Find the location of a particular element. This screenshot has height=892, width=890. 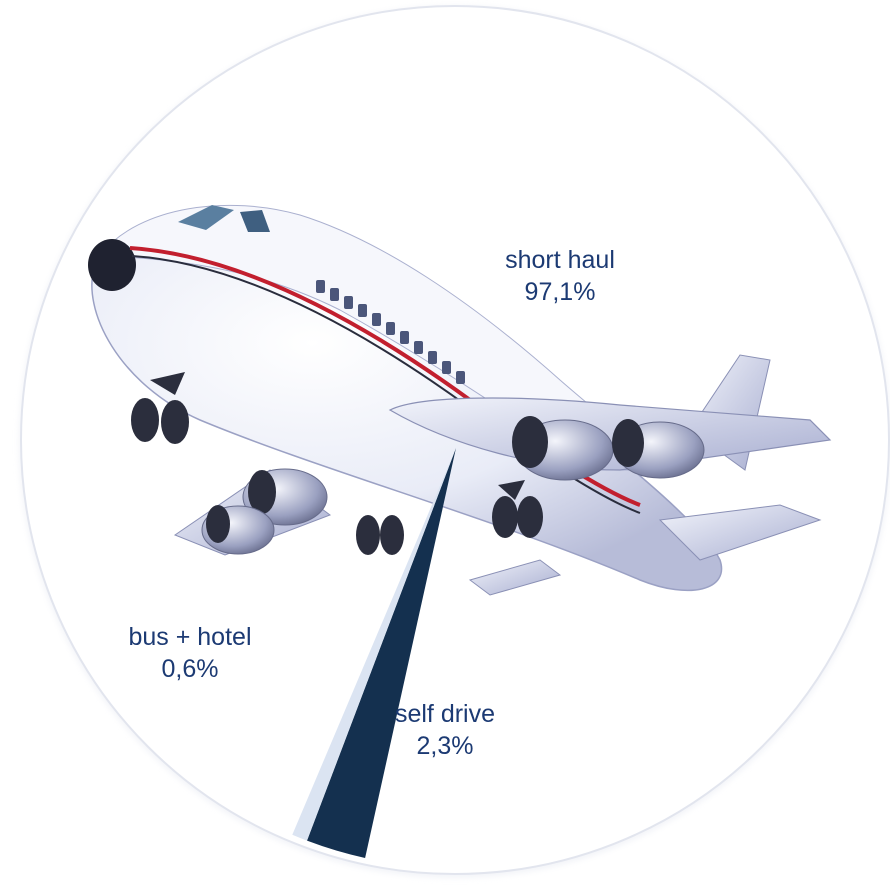

pie-slice-self-drive is located at coordinates (381, 653).